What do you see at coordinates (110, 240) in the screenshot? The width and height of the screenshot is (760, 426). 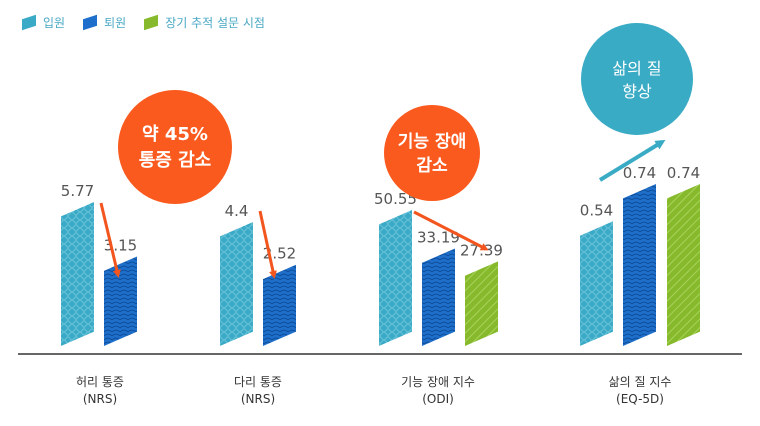 I see `back-pain-trend-arrow` at bounding box center [110, 240].